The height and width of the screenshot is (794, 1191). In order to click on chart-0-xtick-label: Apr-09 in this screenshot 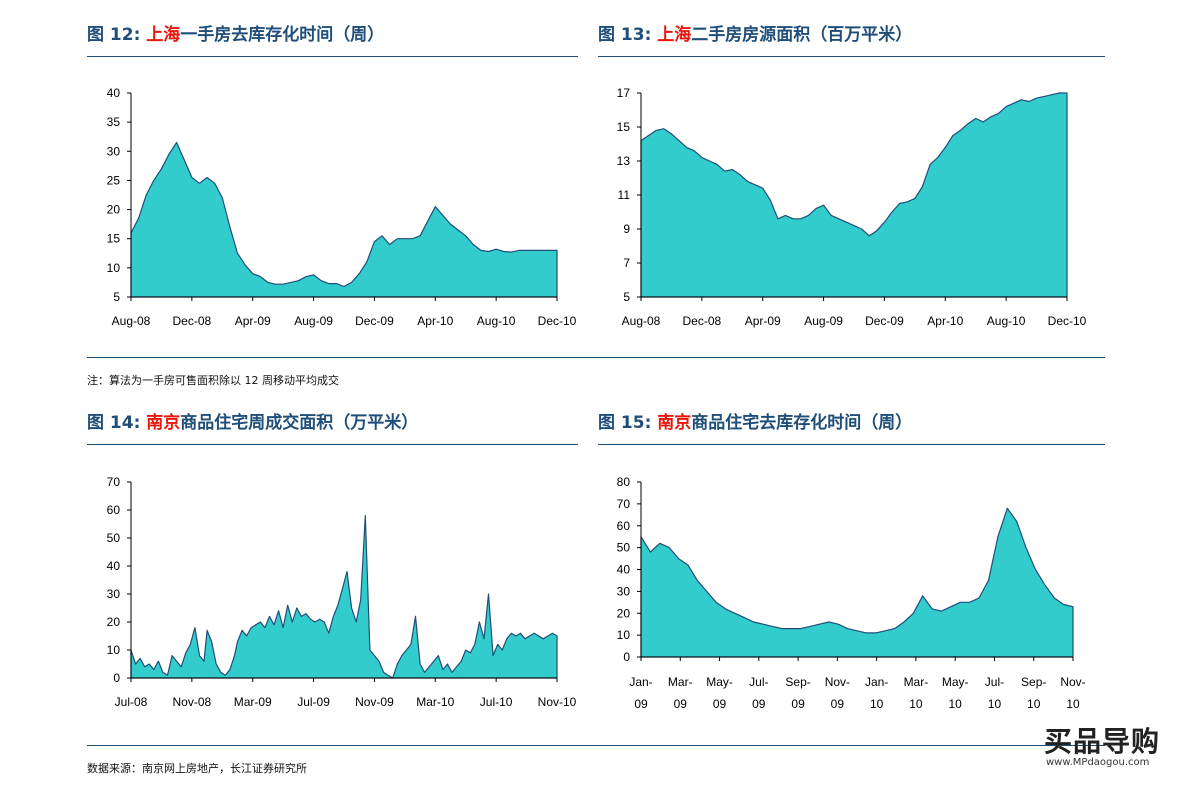, I will do `click(253, 321)`.